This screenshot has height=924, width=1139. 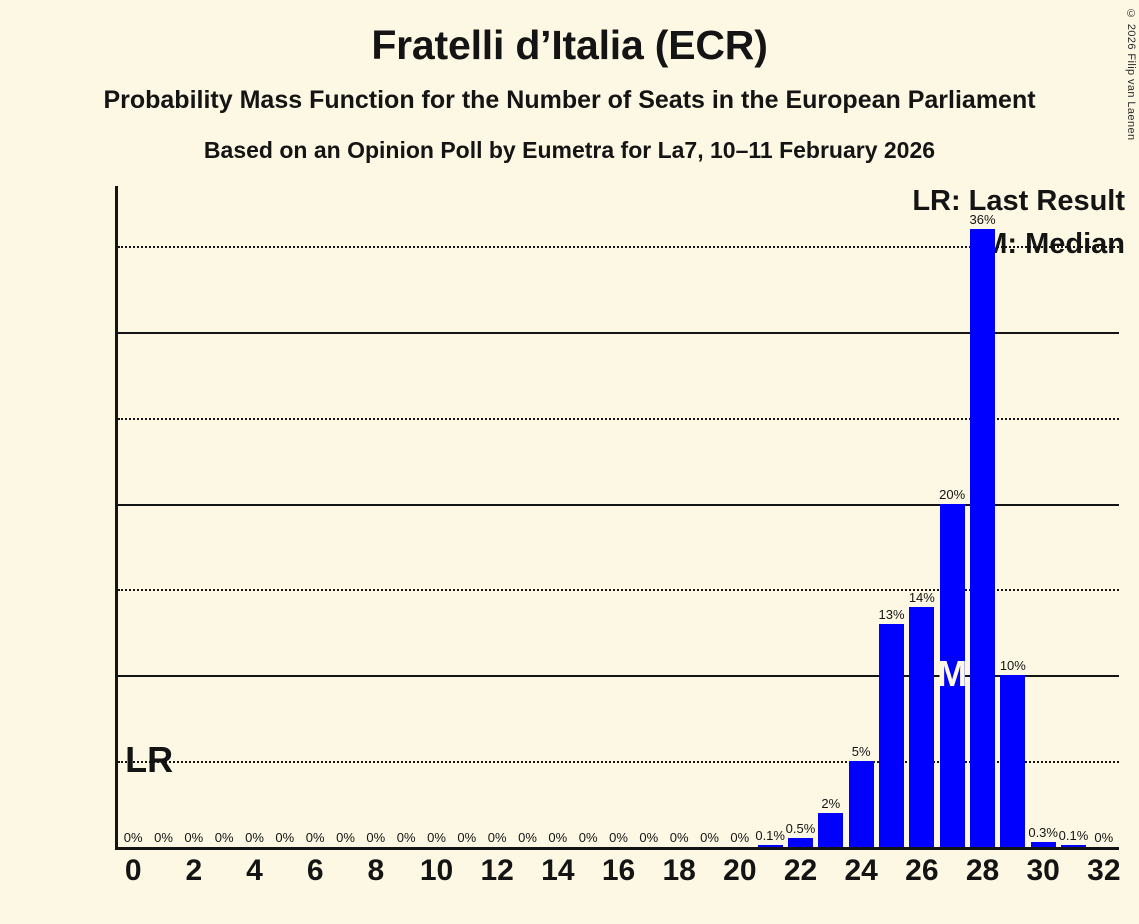 I want to click on bar-value-label-27: 20%, so click(x=952, y=494).